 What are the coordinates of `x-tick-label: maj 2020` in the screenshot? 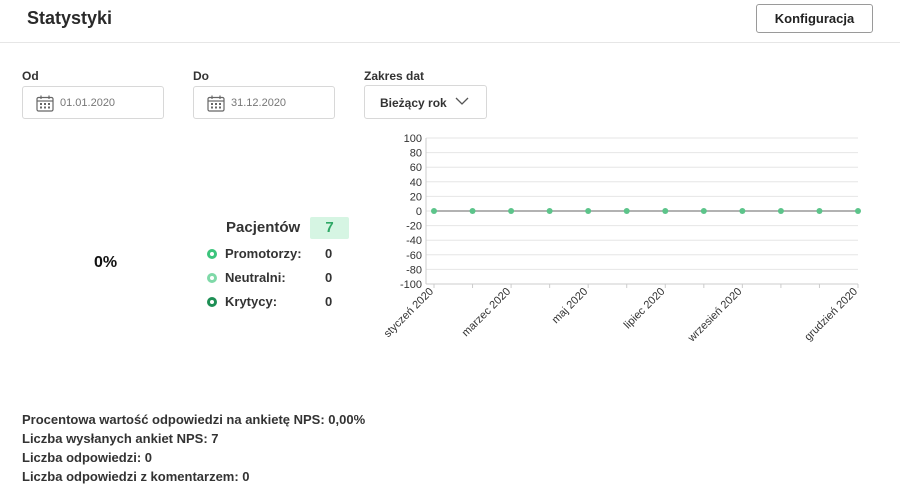 It's located at (570, 306).